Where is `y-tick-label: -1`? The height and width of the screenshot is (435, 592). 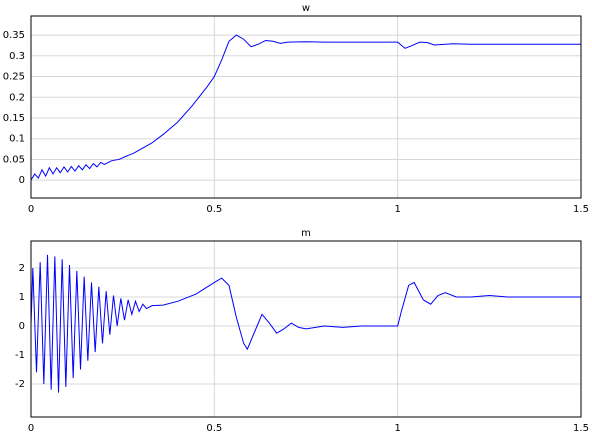 y-tick-label: -1 is located at coordinates (20, 355).